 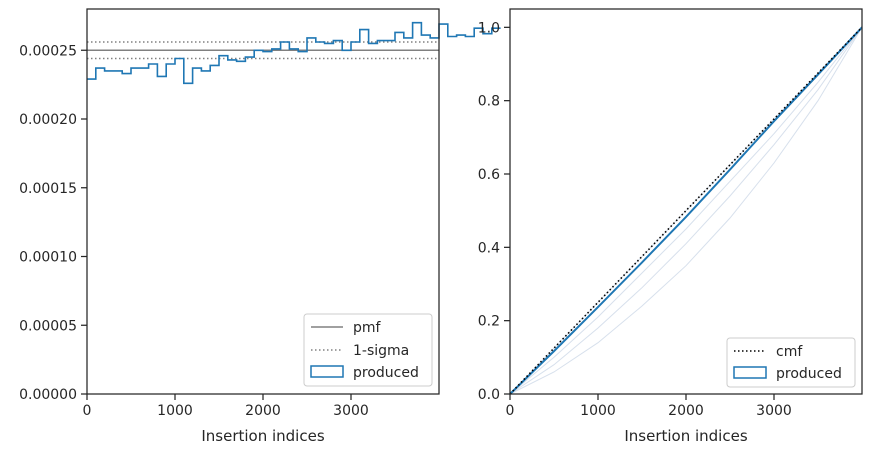 What do you see at coordinates (327, 371) in the screenshot?
I see `produced-legend-swatch` at bounding box center [327, 371].